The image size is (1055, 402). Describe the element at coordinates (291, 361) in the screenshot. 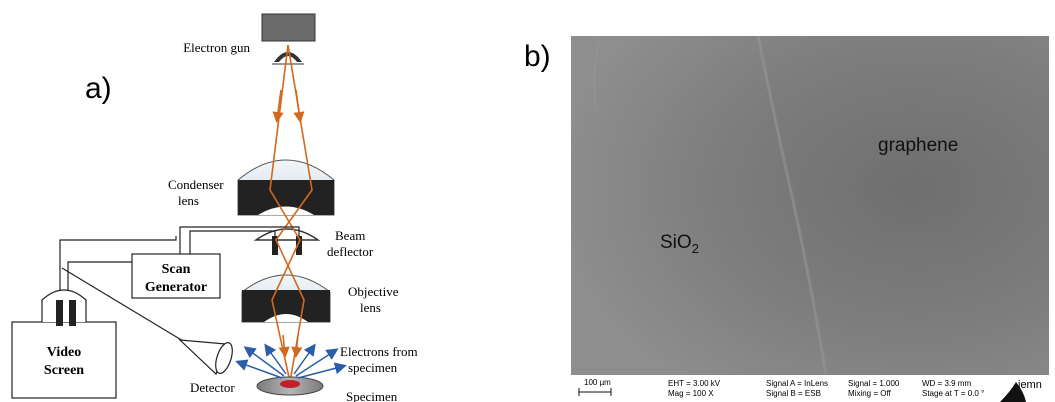

I see `emitted-electron-arrows` at that location.